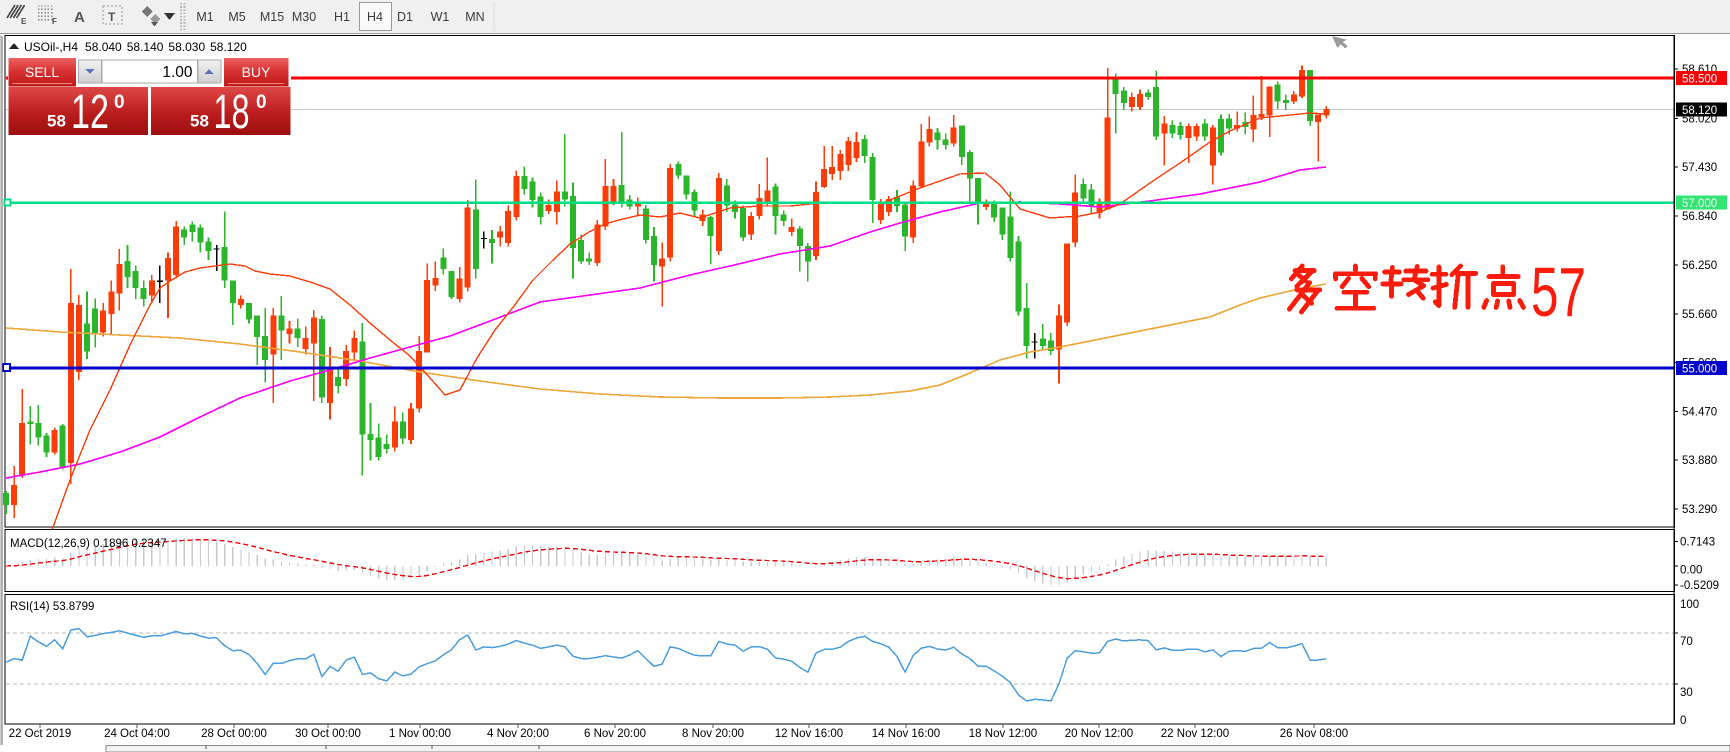  What do you see at coordinates (234, 734) in the screenshot?
I see `svg-text: 28 Oct 00:00` at bounding box center [234, 734].